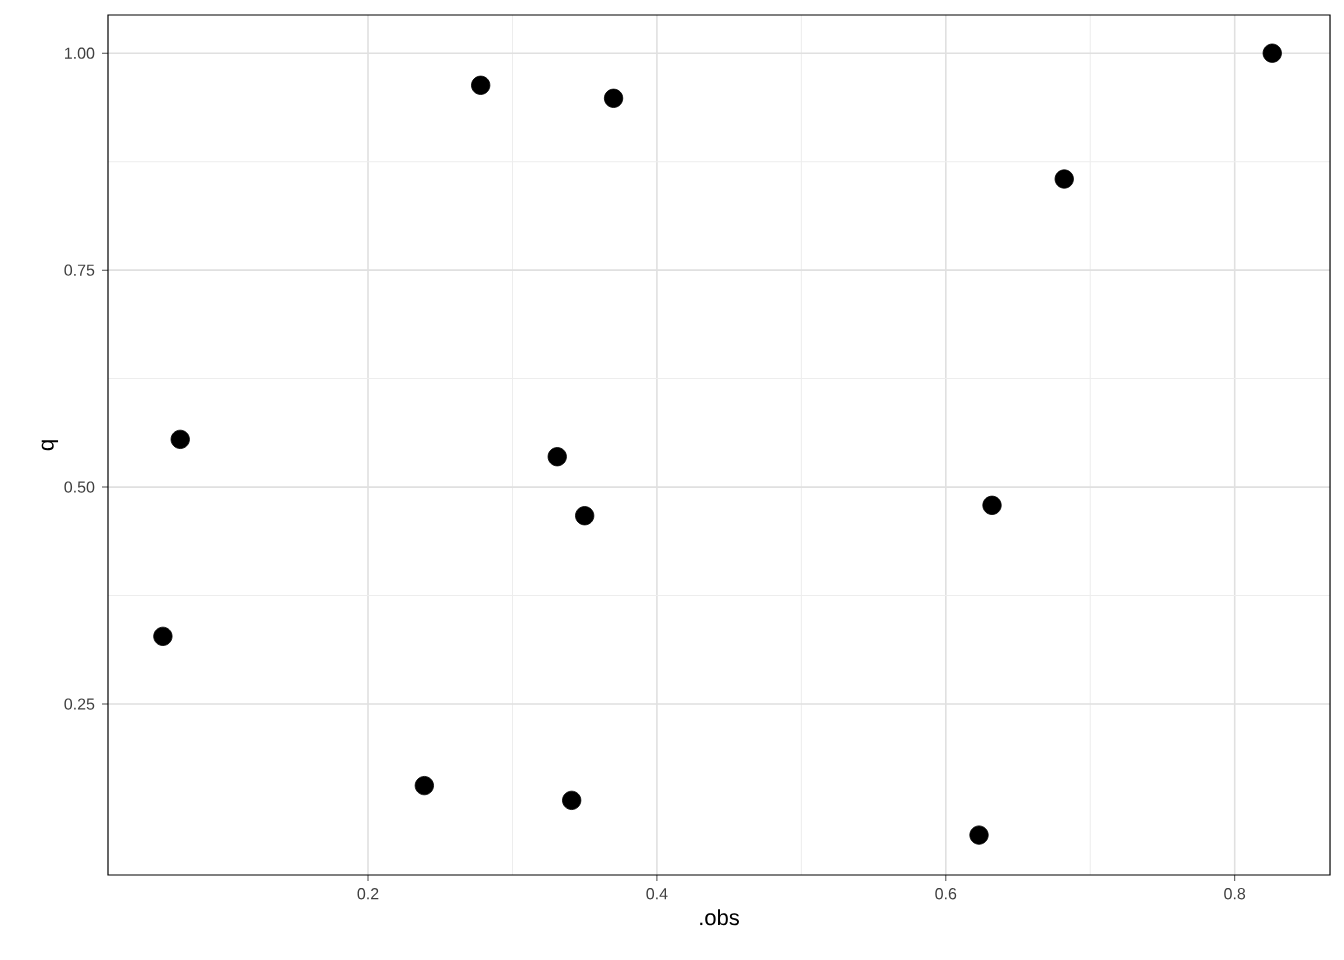  Describe the element at coordinates (79, 270) in the screenshot. I see `y-tick-label: 0.75` at that location.